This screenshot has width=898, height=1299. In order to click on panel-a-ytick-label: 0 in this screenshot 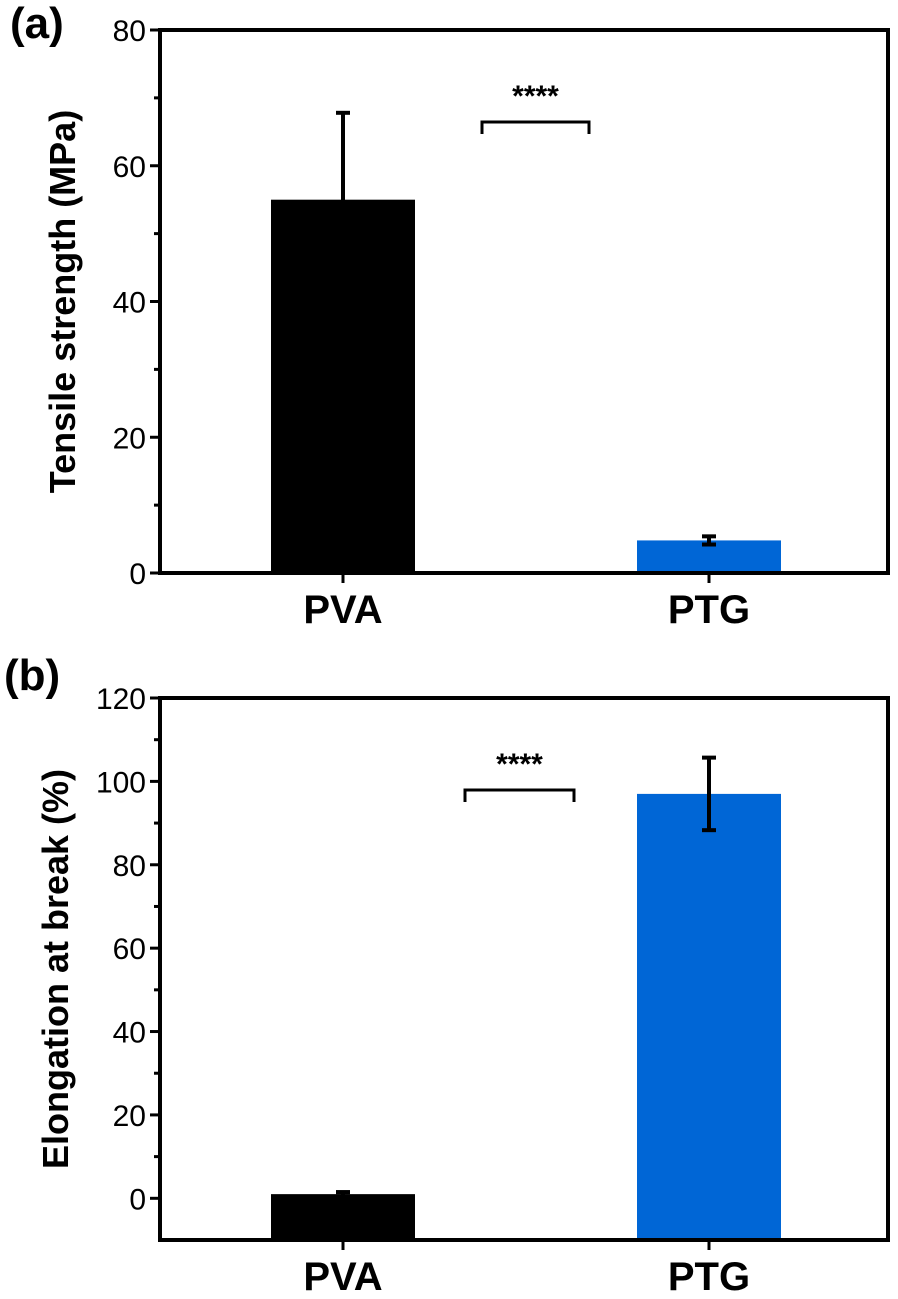, I will do `click(137, 574)`.